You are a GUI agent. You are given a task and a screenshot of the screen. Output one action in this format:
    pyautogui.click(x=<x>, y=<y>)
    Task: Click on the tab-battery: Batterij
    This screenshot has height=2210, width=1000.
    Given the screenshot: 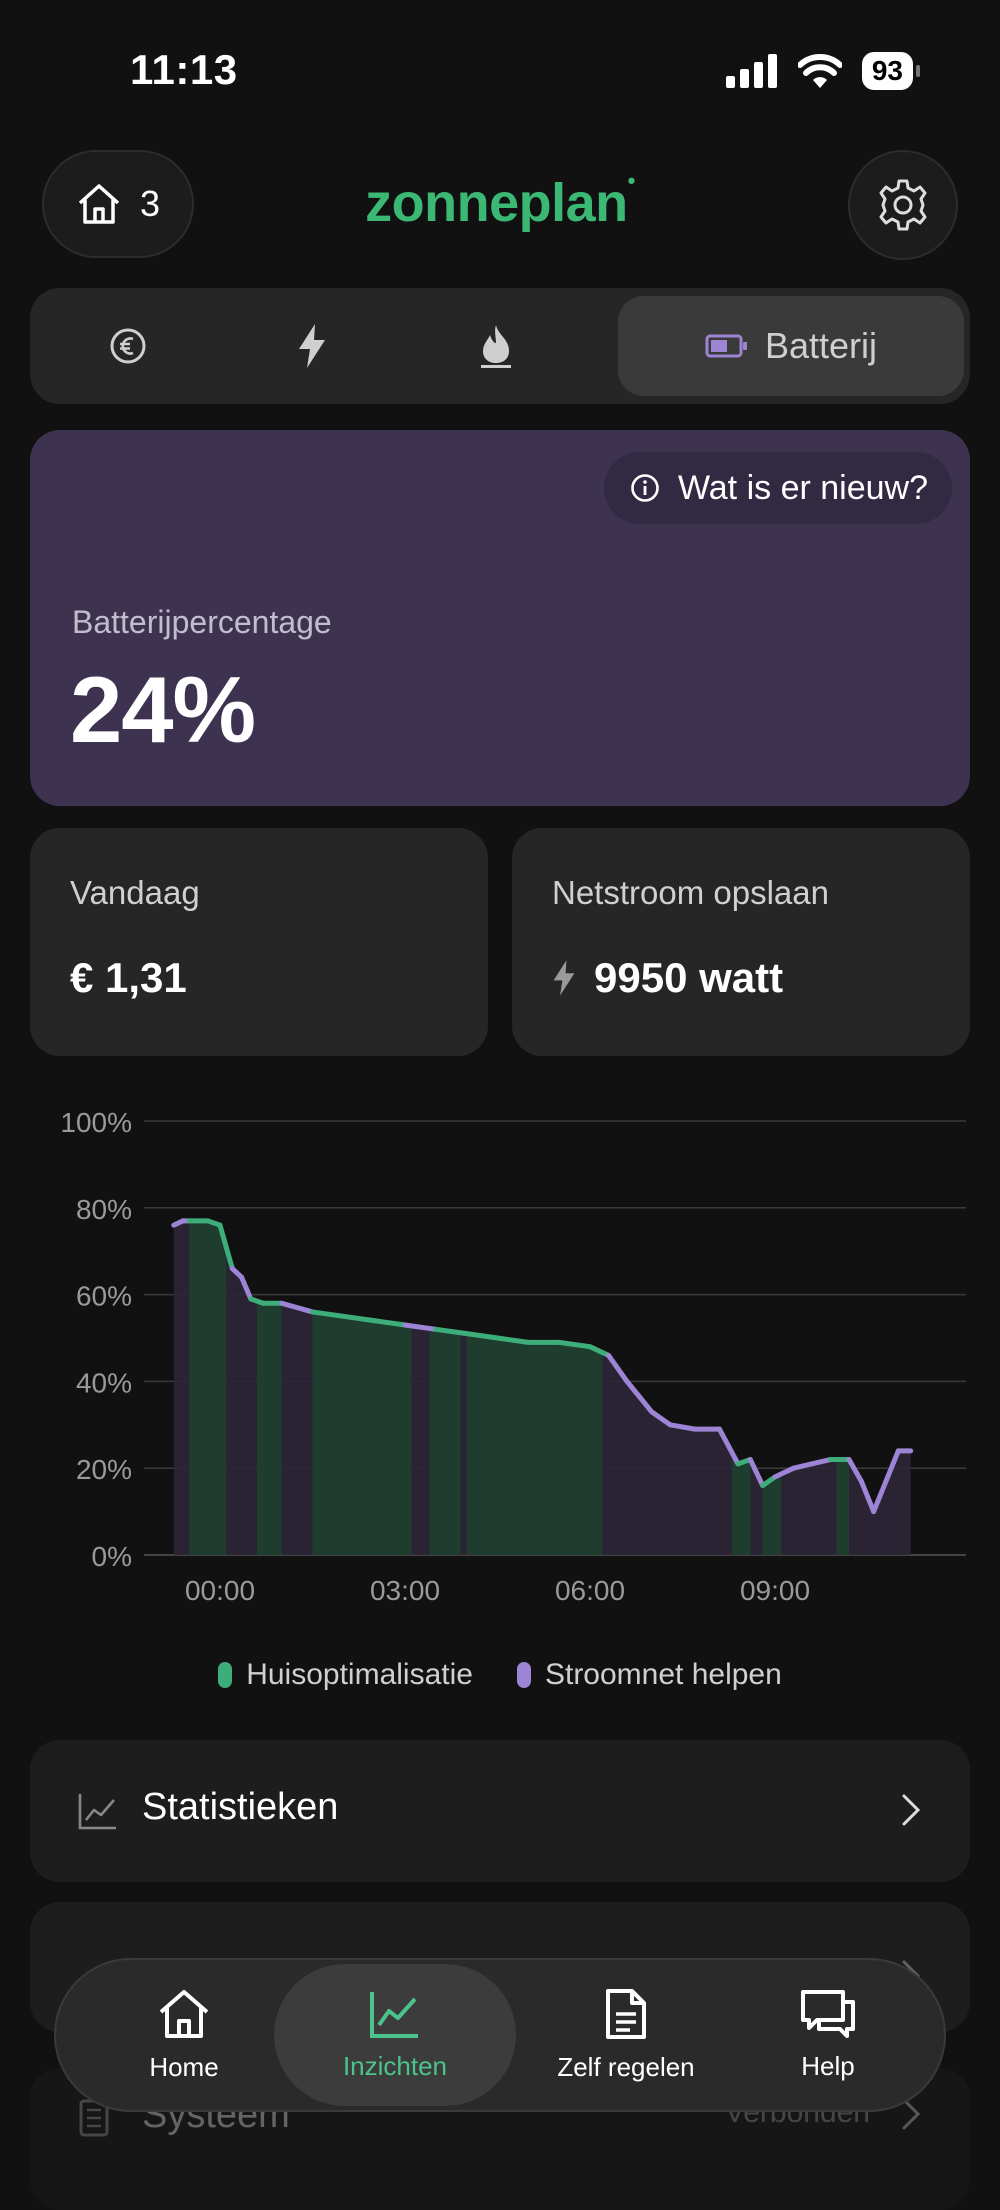 What is the action you would take?
    pyautogui.click(x=791, y=346)
    